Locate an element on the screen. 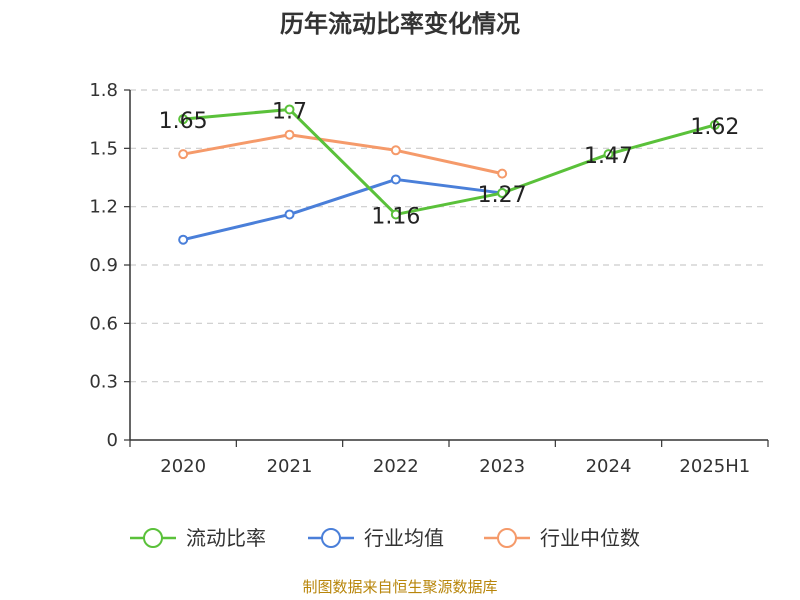 The width and height of the screenshot is (800, 600). x-tick-label: 2021 is located at coordinates (290, 466).